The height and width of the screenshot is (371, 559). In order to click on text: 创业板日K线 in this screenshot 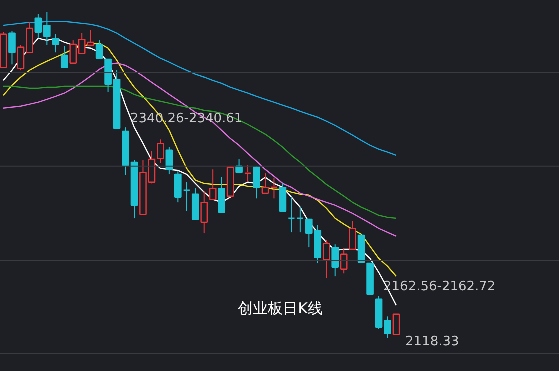, I will do `click(280, 309)`.